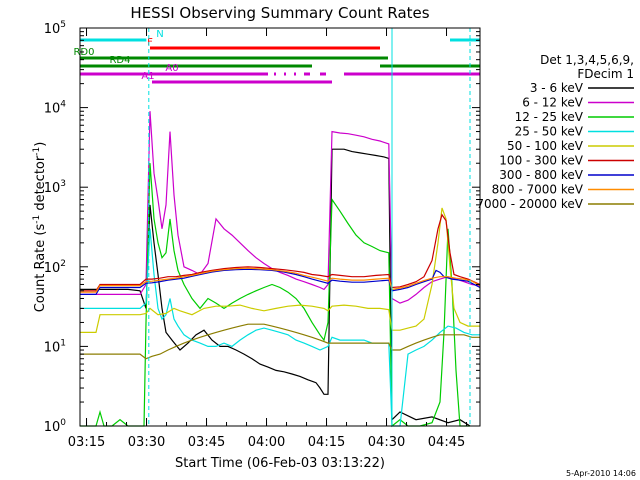 The image size is (640, 480). What do you see at coordinates (541, 161) in the screenshot?
I see `legend-label-100-300-kev: 100 - 300 keV` at bounding box center [541, 161].